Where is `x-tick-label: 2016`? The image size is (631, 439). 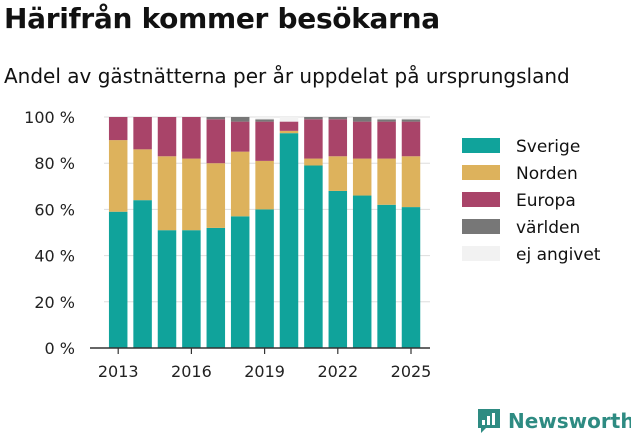
x-tick-label: 2016 is located at coordinates (191, 371).